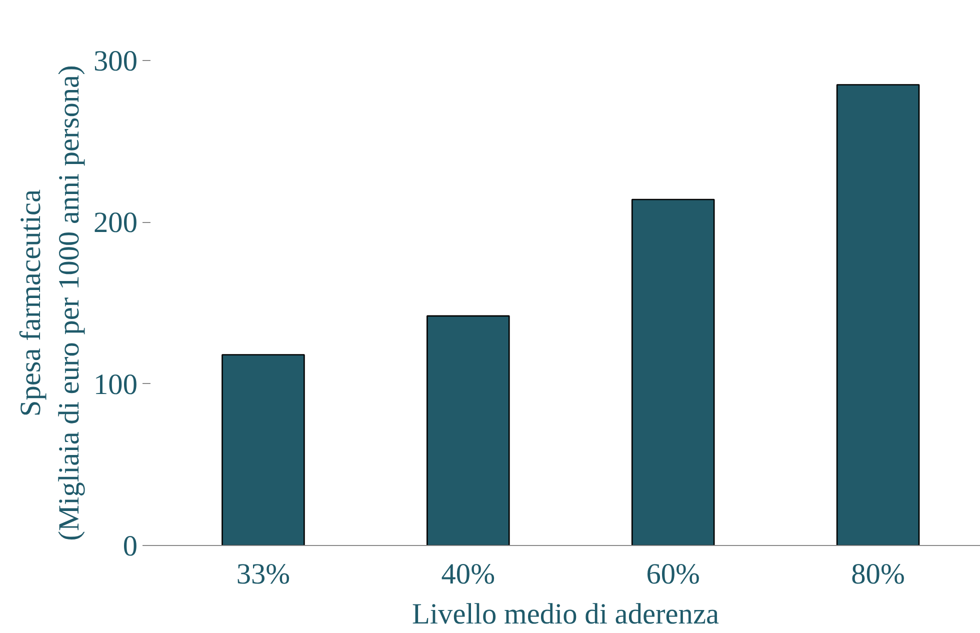 The height and width of the screenshot is (633, 980). What do you see at coordinates (673, 574) in the screenshot?
I see `x-tick-label: 60%` at bounding box center [673, 574].